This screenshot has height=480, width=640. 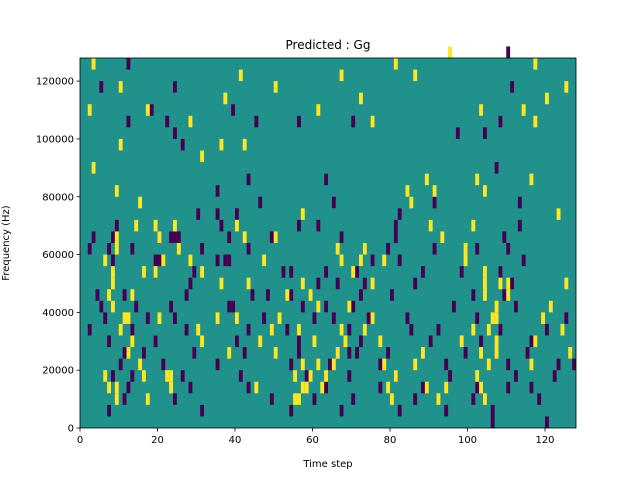 I want to click on y-tick-label: 80000, so click(x=58, y=197).